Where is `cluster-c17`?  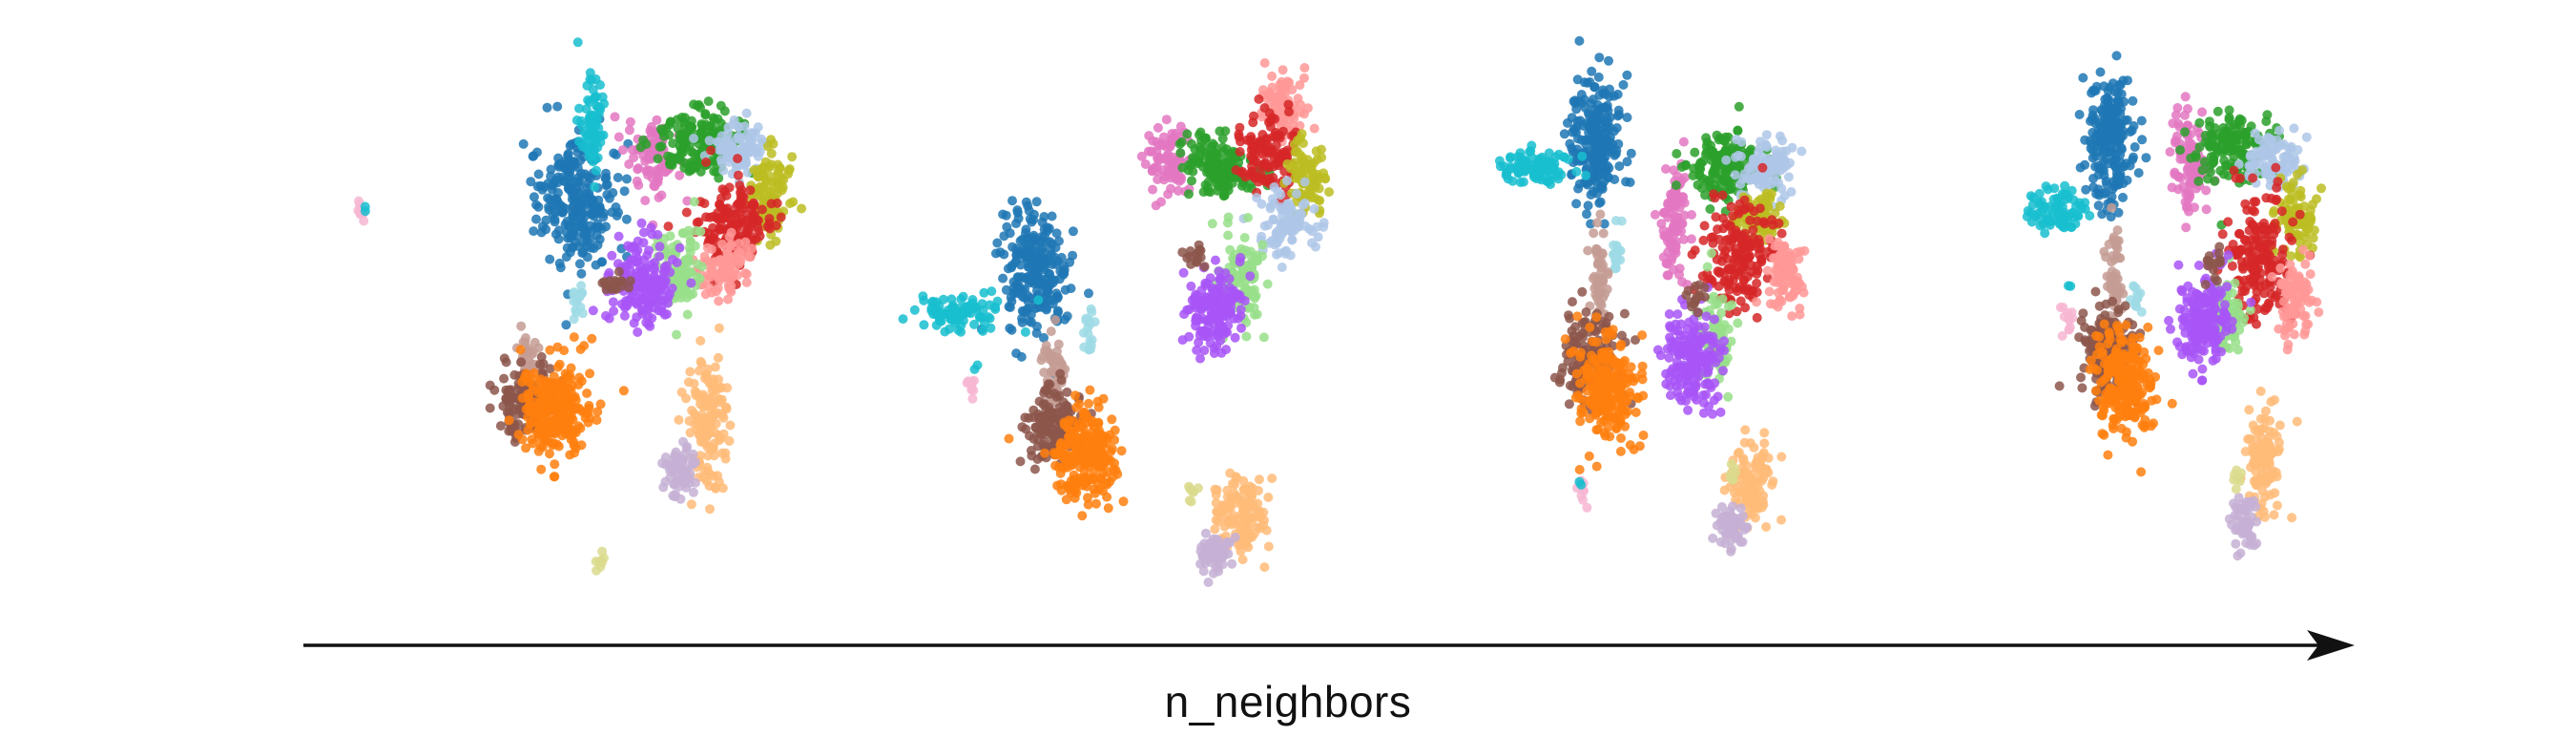
cluster-c17 is located at coordinates (1217, 557).